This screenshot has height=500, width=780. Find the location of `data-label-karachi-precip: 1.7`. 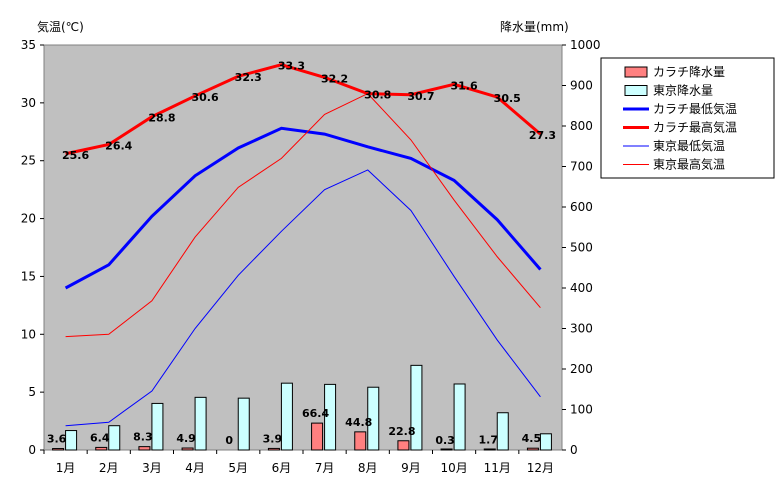

data-label-karachi-precip: 1.7 is located at coordinates (489, 439).